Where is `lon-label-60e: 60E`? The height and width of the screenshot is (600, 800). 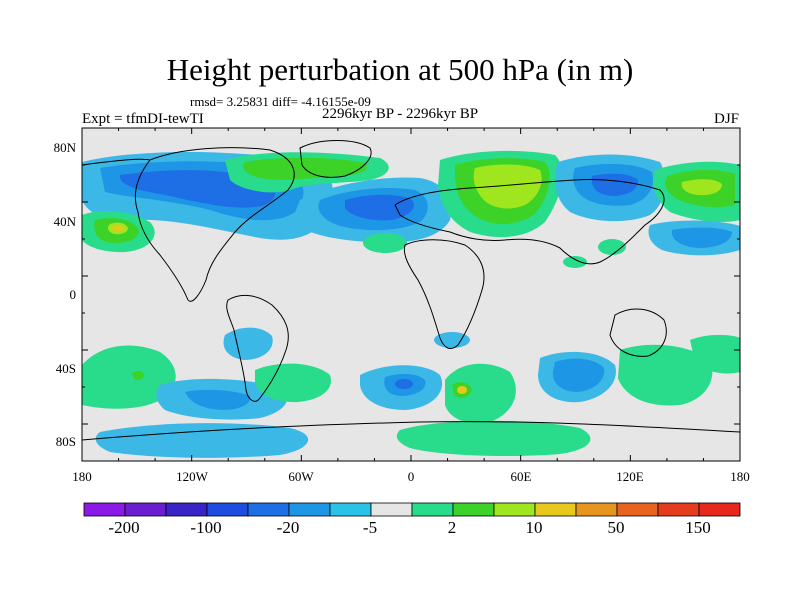 lon-label-60e: 60E is located at coordinates (521, 476).